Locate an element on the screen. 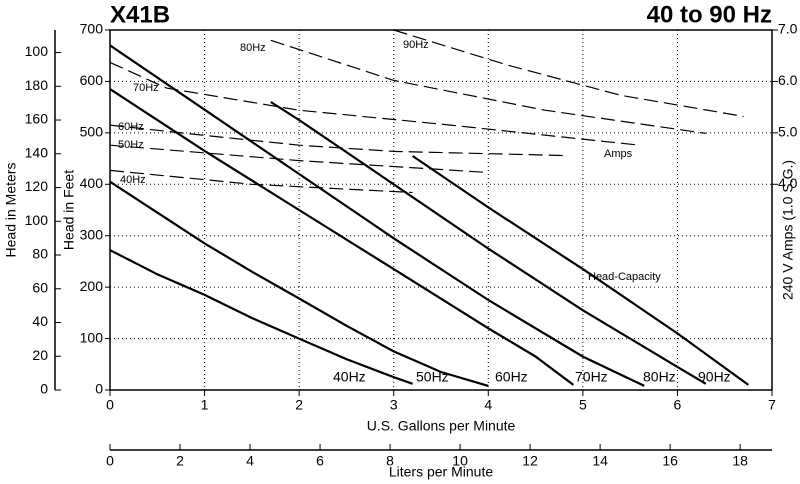 The width and height of the screenshot is (800, 484). y3-tick-label: 0 is located at coordinates (44, 389).